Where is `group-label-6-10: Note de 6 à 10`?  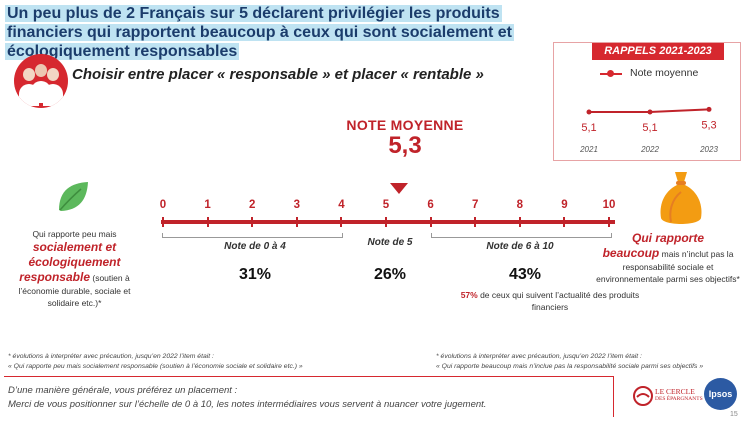
group-label-6-10: Note de 6 à 10 is located at coordinates (520, 246).